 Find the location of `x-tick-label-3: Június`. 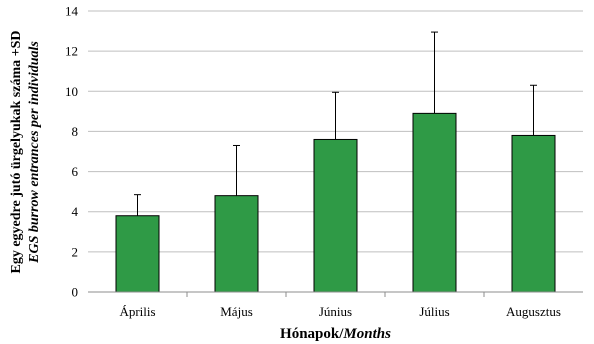

x-tick-label-3: Június is located at coordinates (335, 311).